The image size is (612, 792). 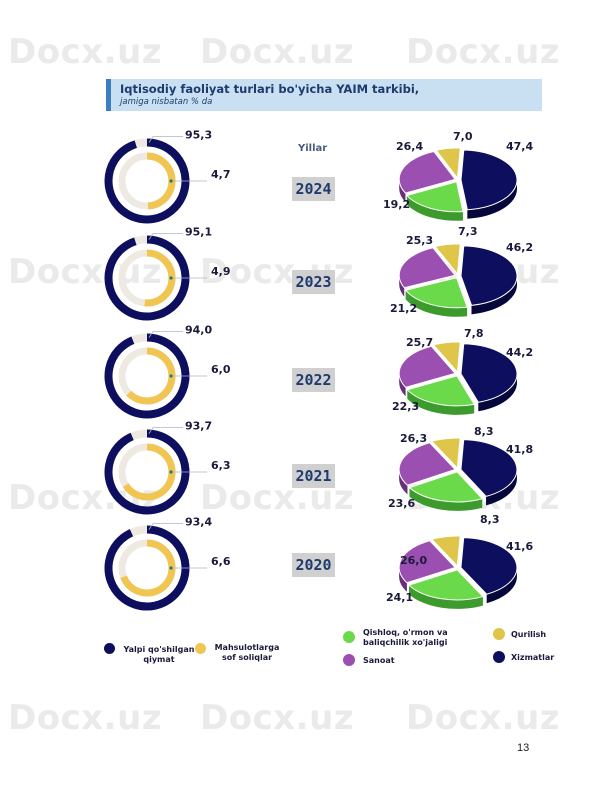 I want to click on pie-slice-construction-2024, so click(x=448, y=163).